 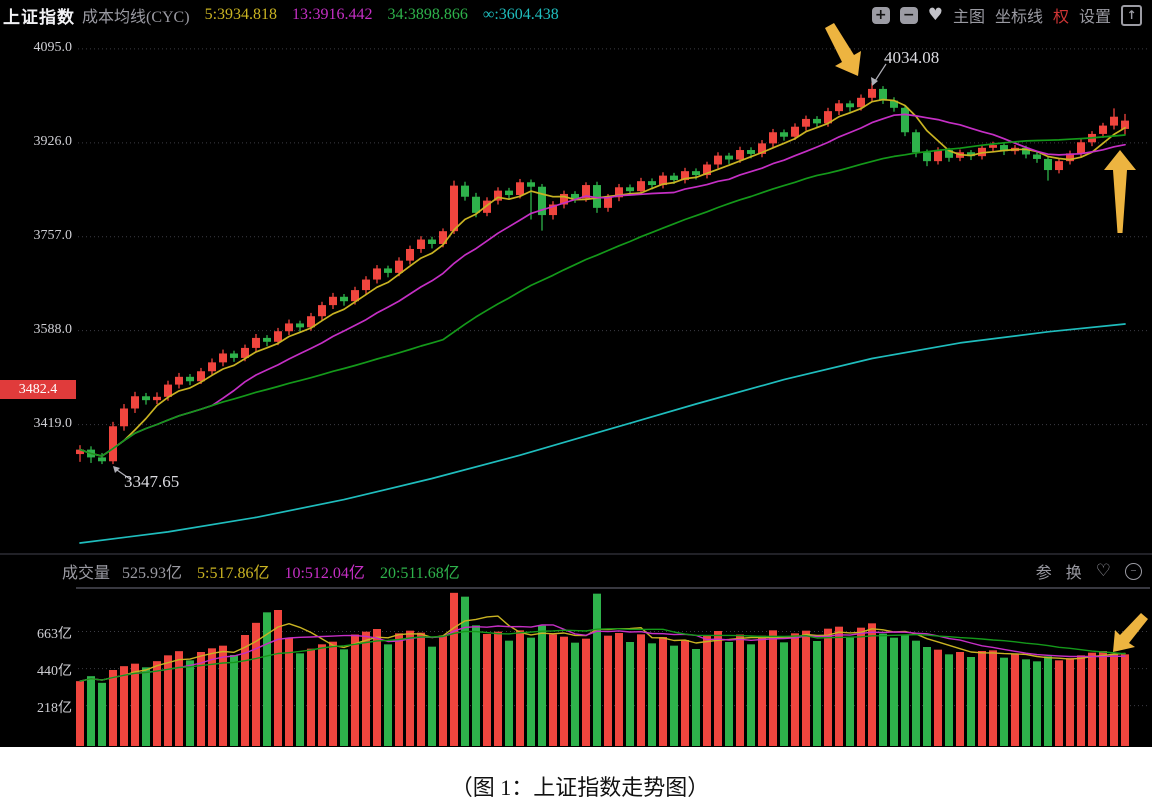 What do you see at coordinates (53, 47) in the screenshot?
I see `price-tick-label: 4095.0` at bounding box center [53, 47].